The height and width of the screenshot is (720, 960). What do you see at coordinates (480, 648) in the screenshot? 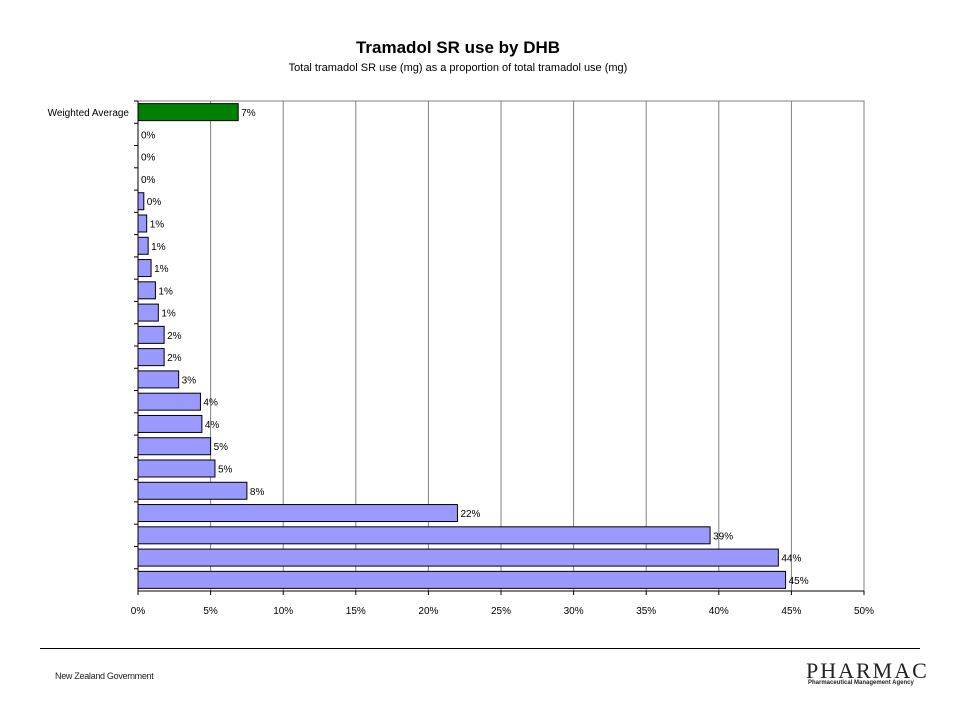
I see `footer-divider` at bounding box center [480, 648].